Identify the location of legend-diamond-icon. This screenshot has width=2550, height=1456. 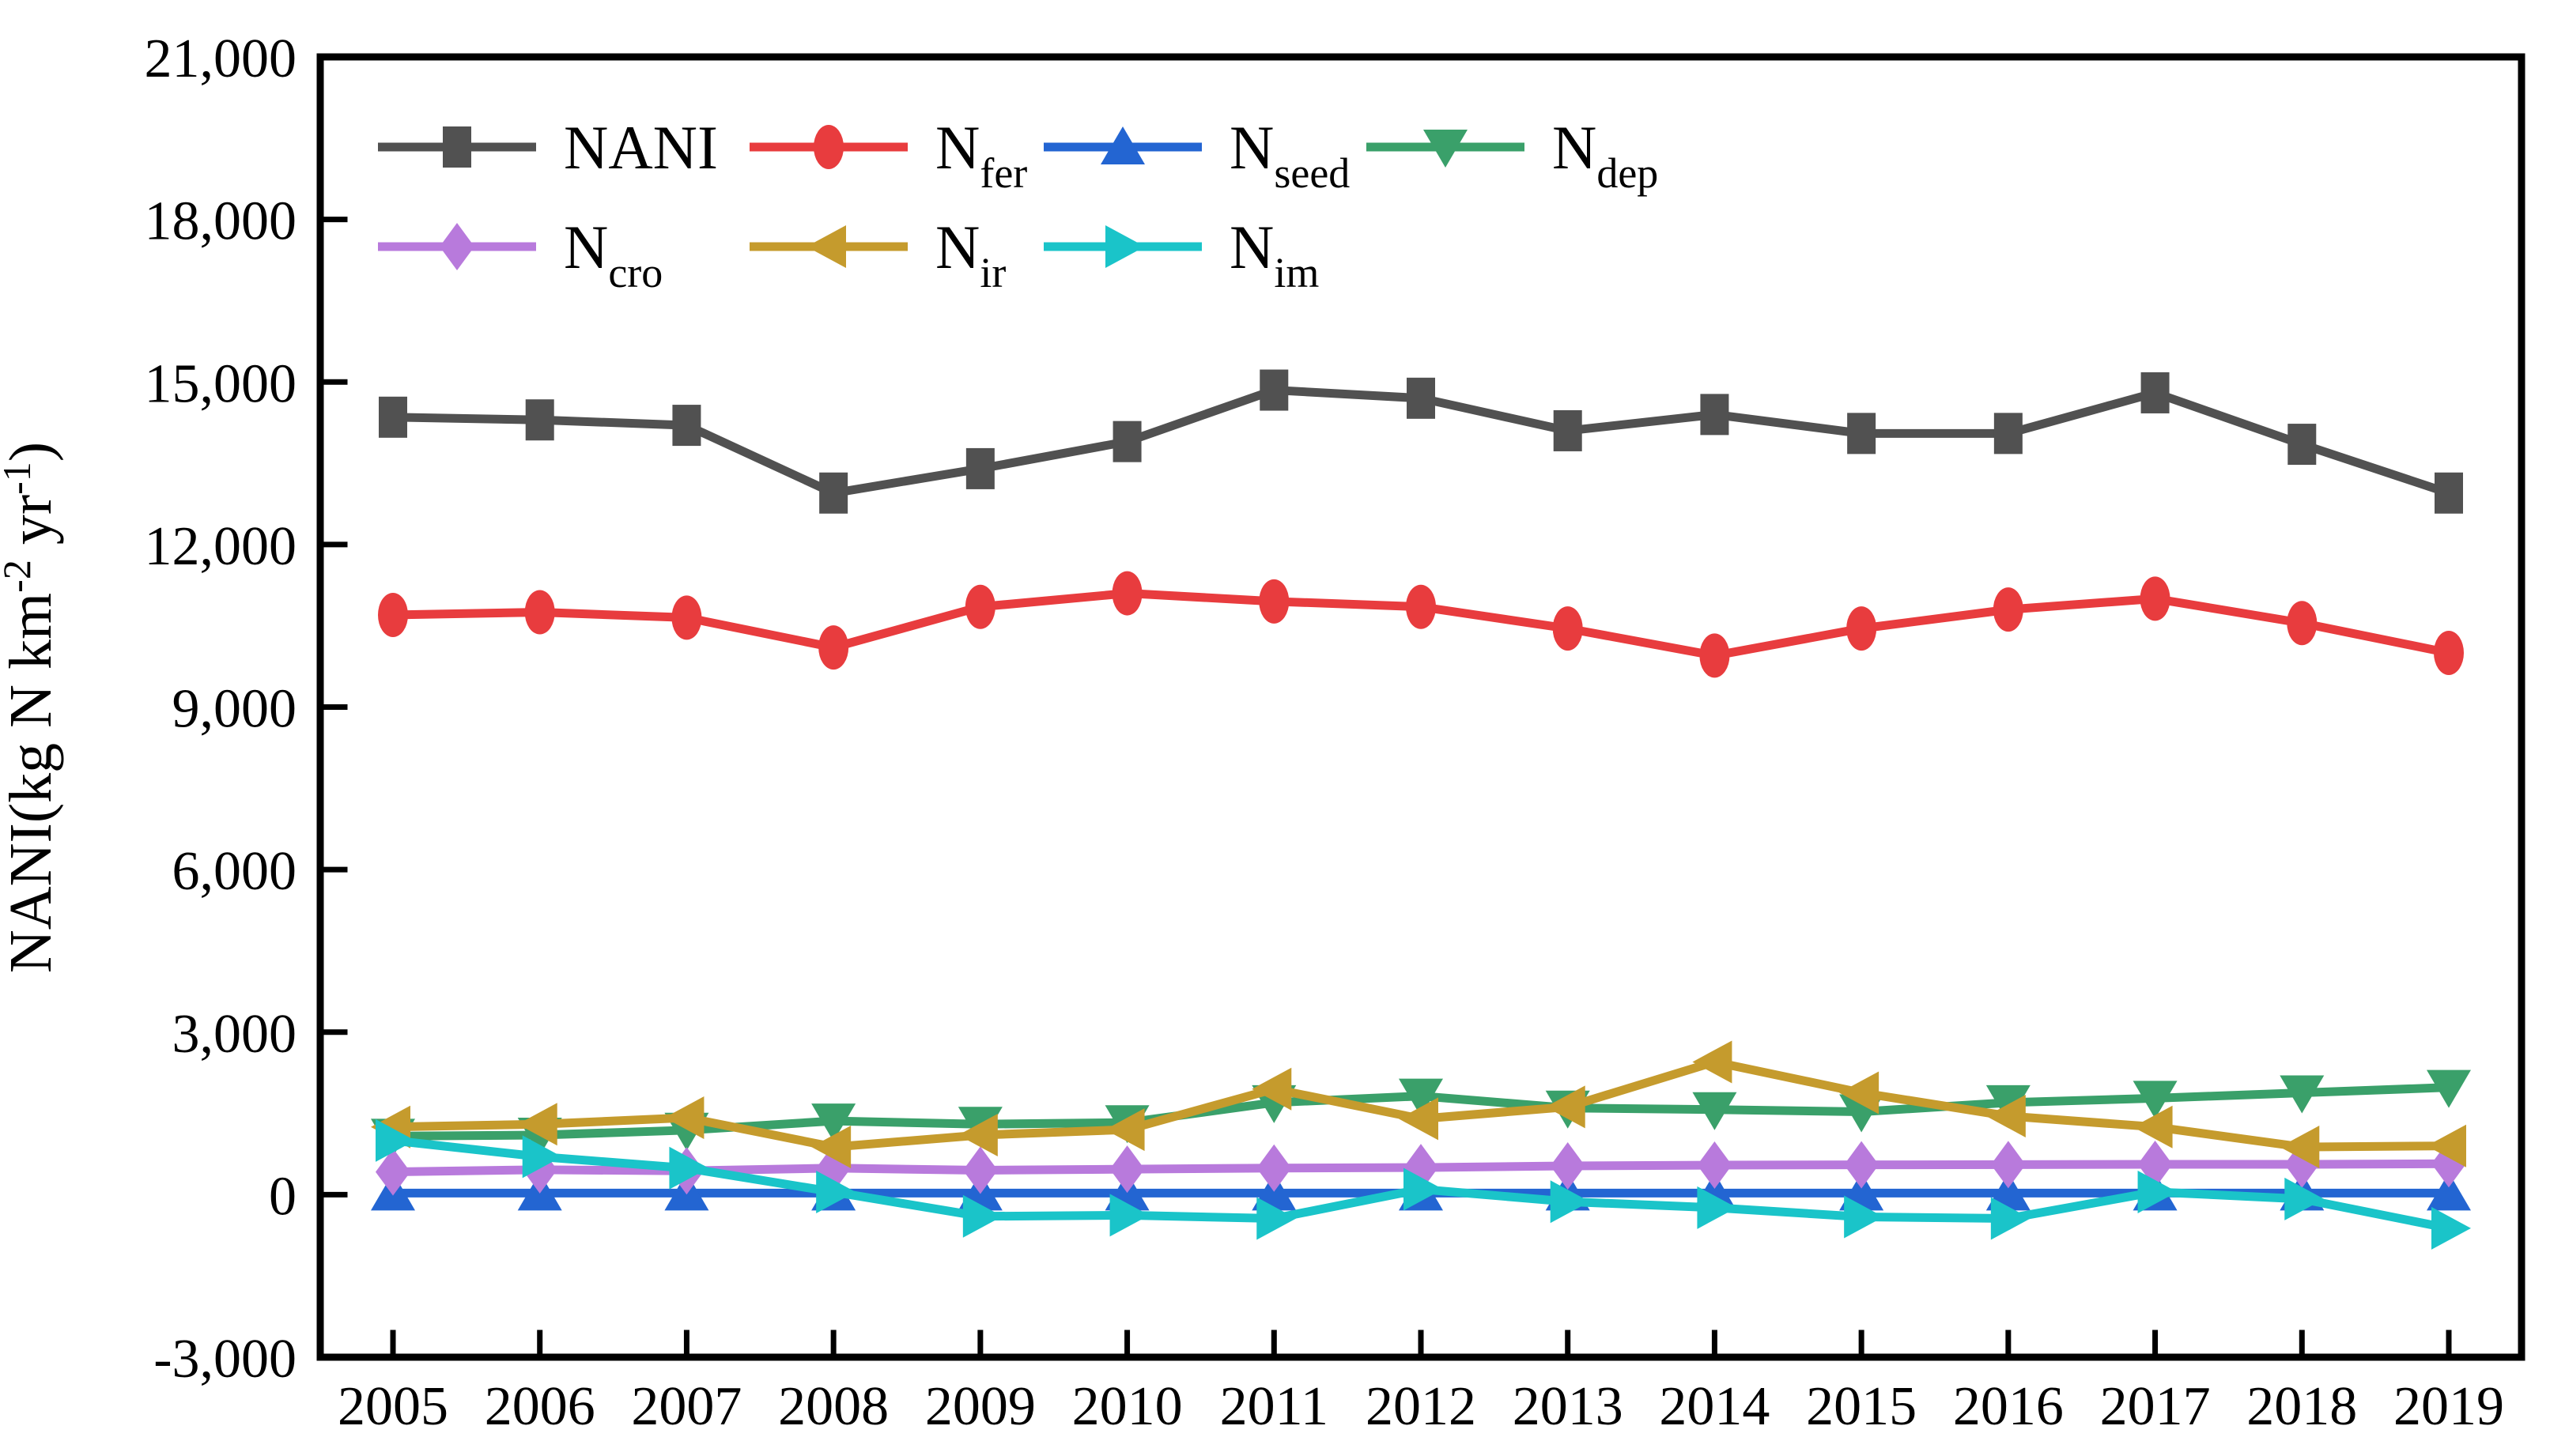
(457, 246).